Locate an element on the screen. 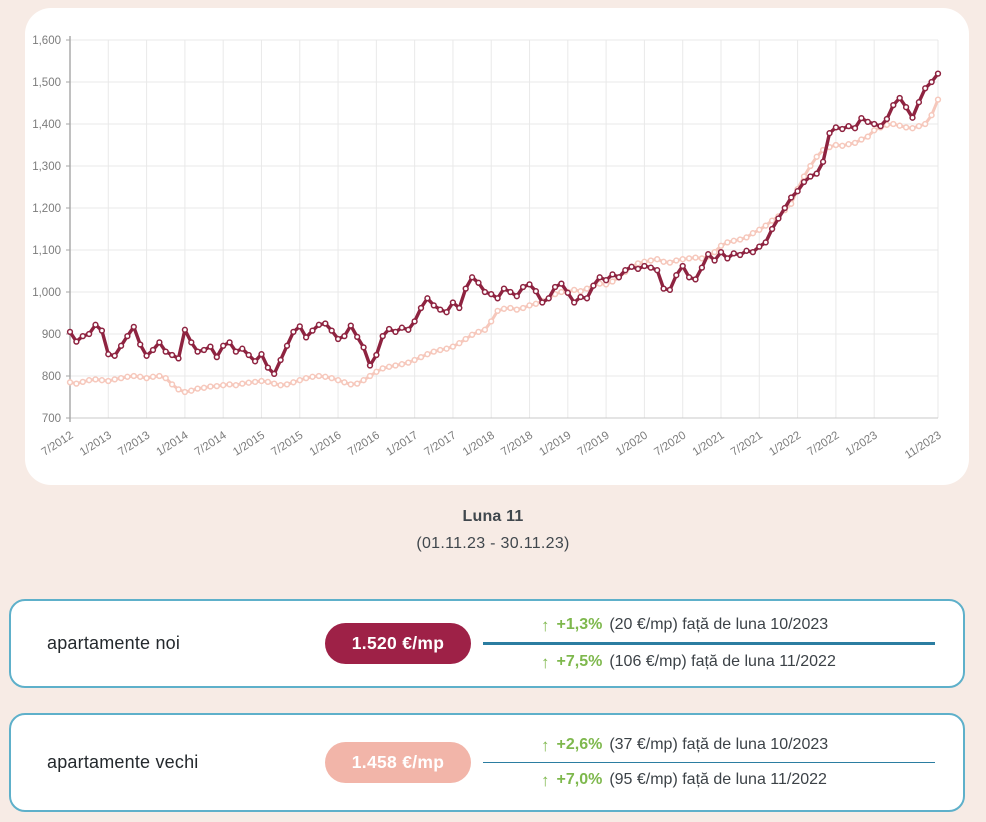  stat-row-yearly: ↑ +7,5% (106 €/mp) față de luna 11/2022 is located at coordinates (709, 662).